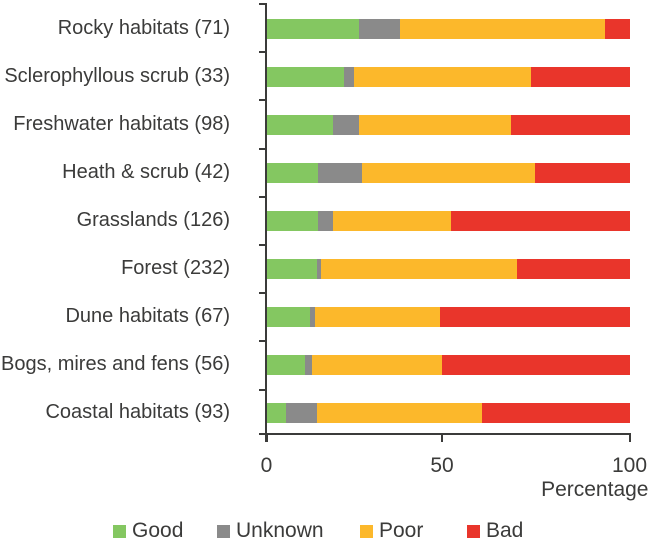 This screenshot has width=650, height=545. What do you see at coordinates (444, 434) in the screenshot?
I see `x-axis-line` at bounding box center [444, 434].